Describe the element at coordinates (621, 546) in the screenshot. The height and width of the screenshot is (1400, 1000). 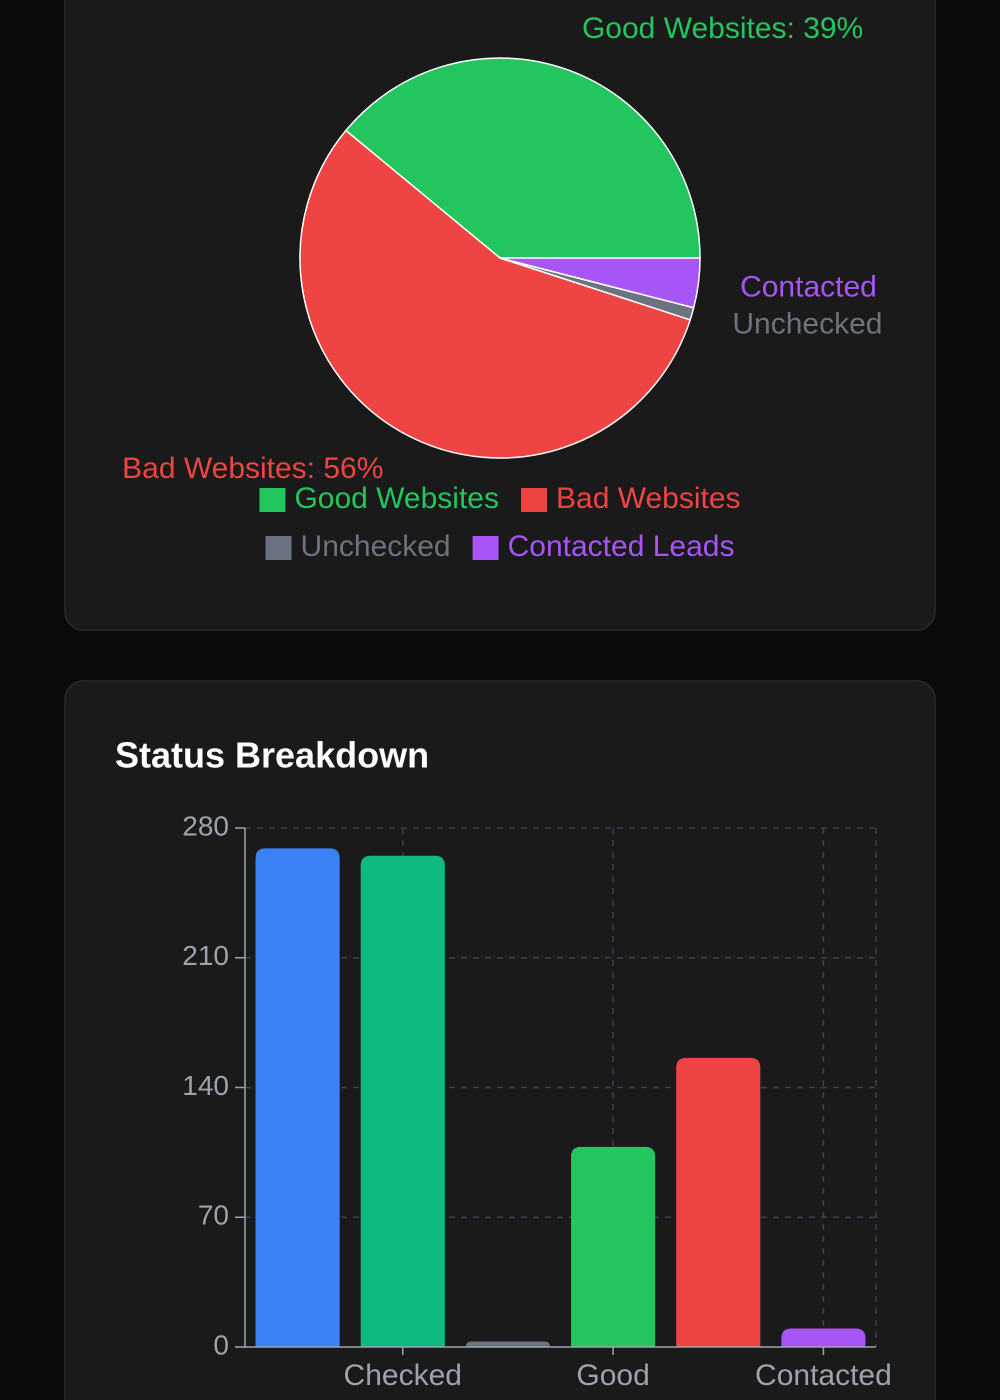
I see `legend-label: Contacted Leads` at that location.